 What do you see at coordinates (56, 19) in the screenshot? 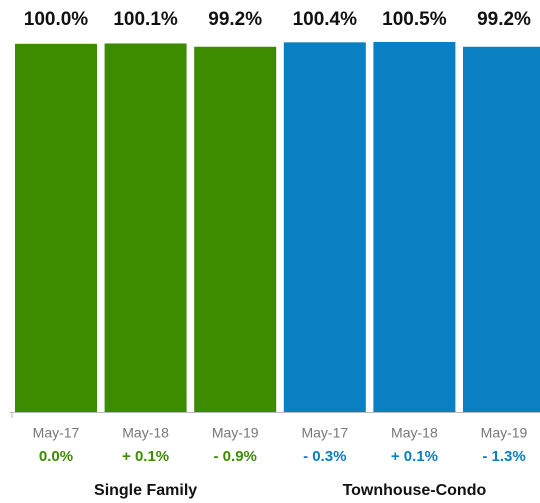
I see `value-label: 100.0%` at bounding box center [56, 19].